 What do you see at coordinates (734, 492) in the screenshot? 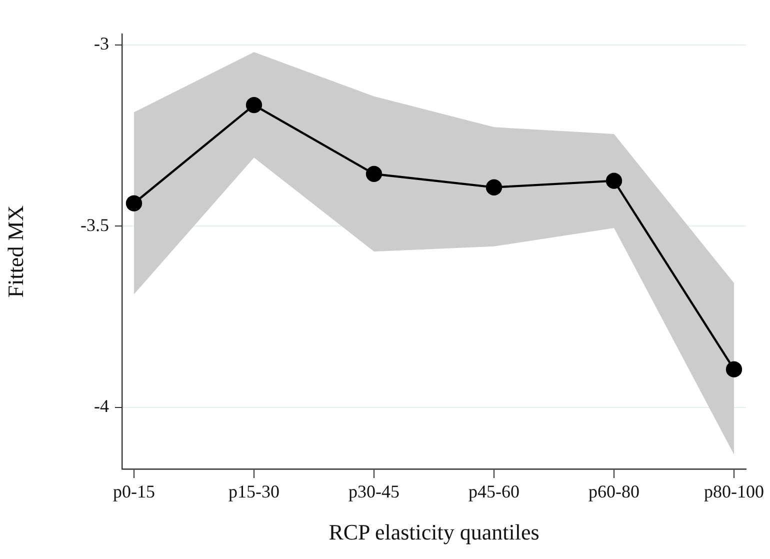
I see `x-tick-label: p80-100` at bounding box center [734, 492].